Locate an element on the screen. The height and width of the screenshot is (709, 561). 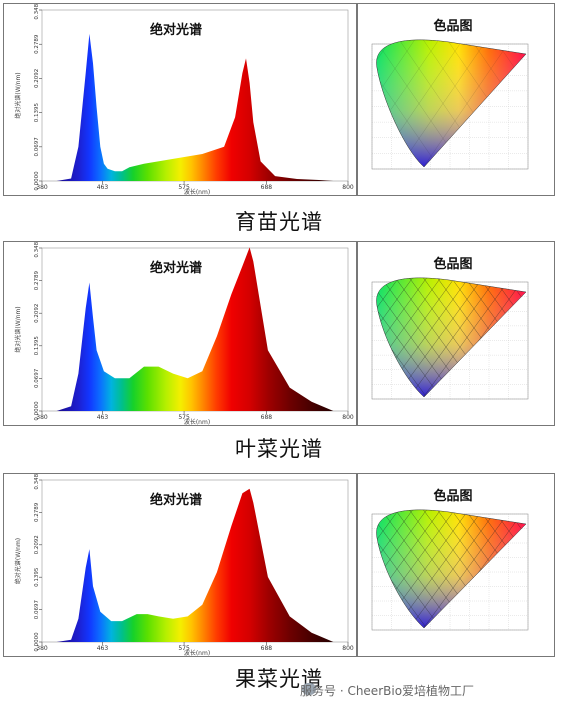
footer-watermark: 服务号 · CheerBio爱培植物工厂 is located at coordinates (387, 691).